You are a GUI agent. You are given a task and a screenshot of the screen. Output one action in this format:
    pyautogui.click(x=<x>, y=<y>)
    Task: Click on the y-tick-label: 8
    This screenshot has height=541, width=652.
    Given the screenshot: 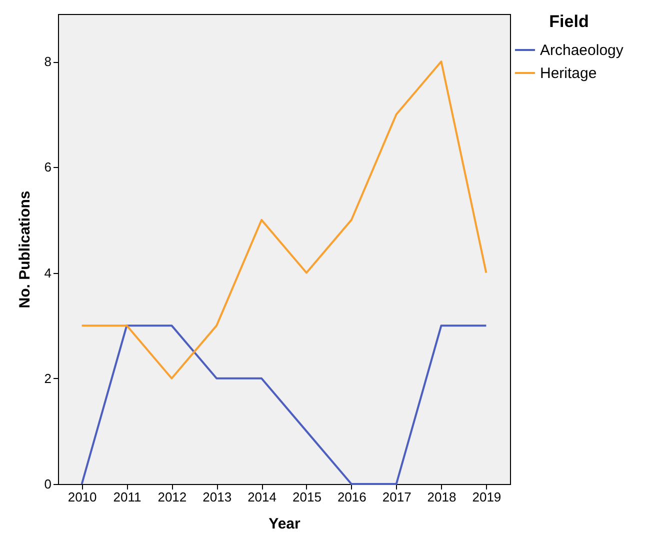 What is the action you would take?
    pyautogui.click(x=48, y=62)
    